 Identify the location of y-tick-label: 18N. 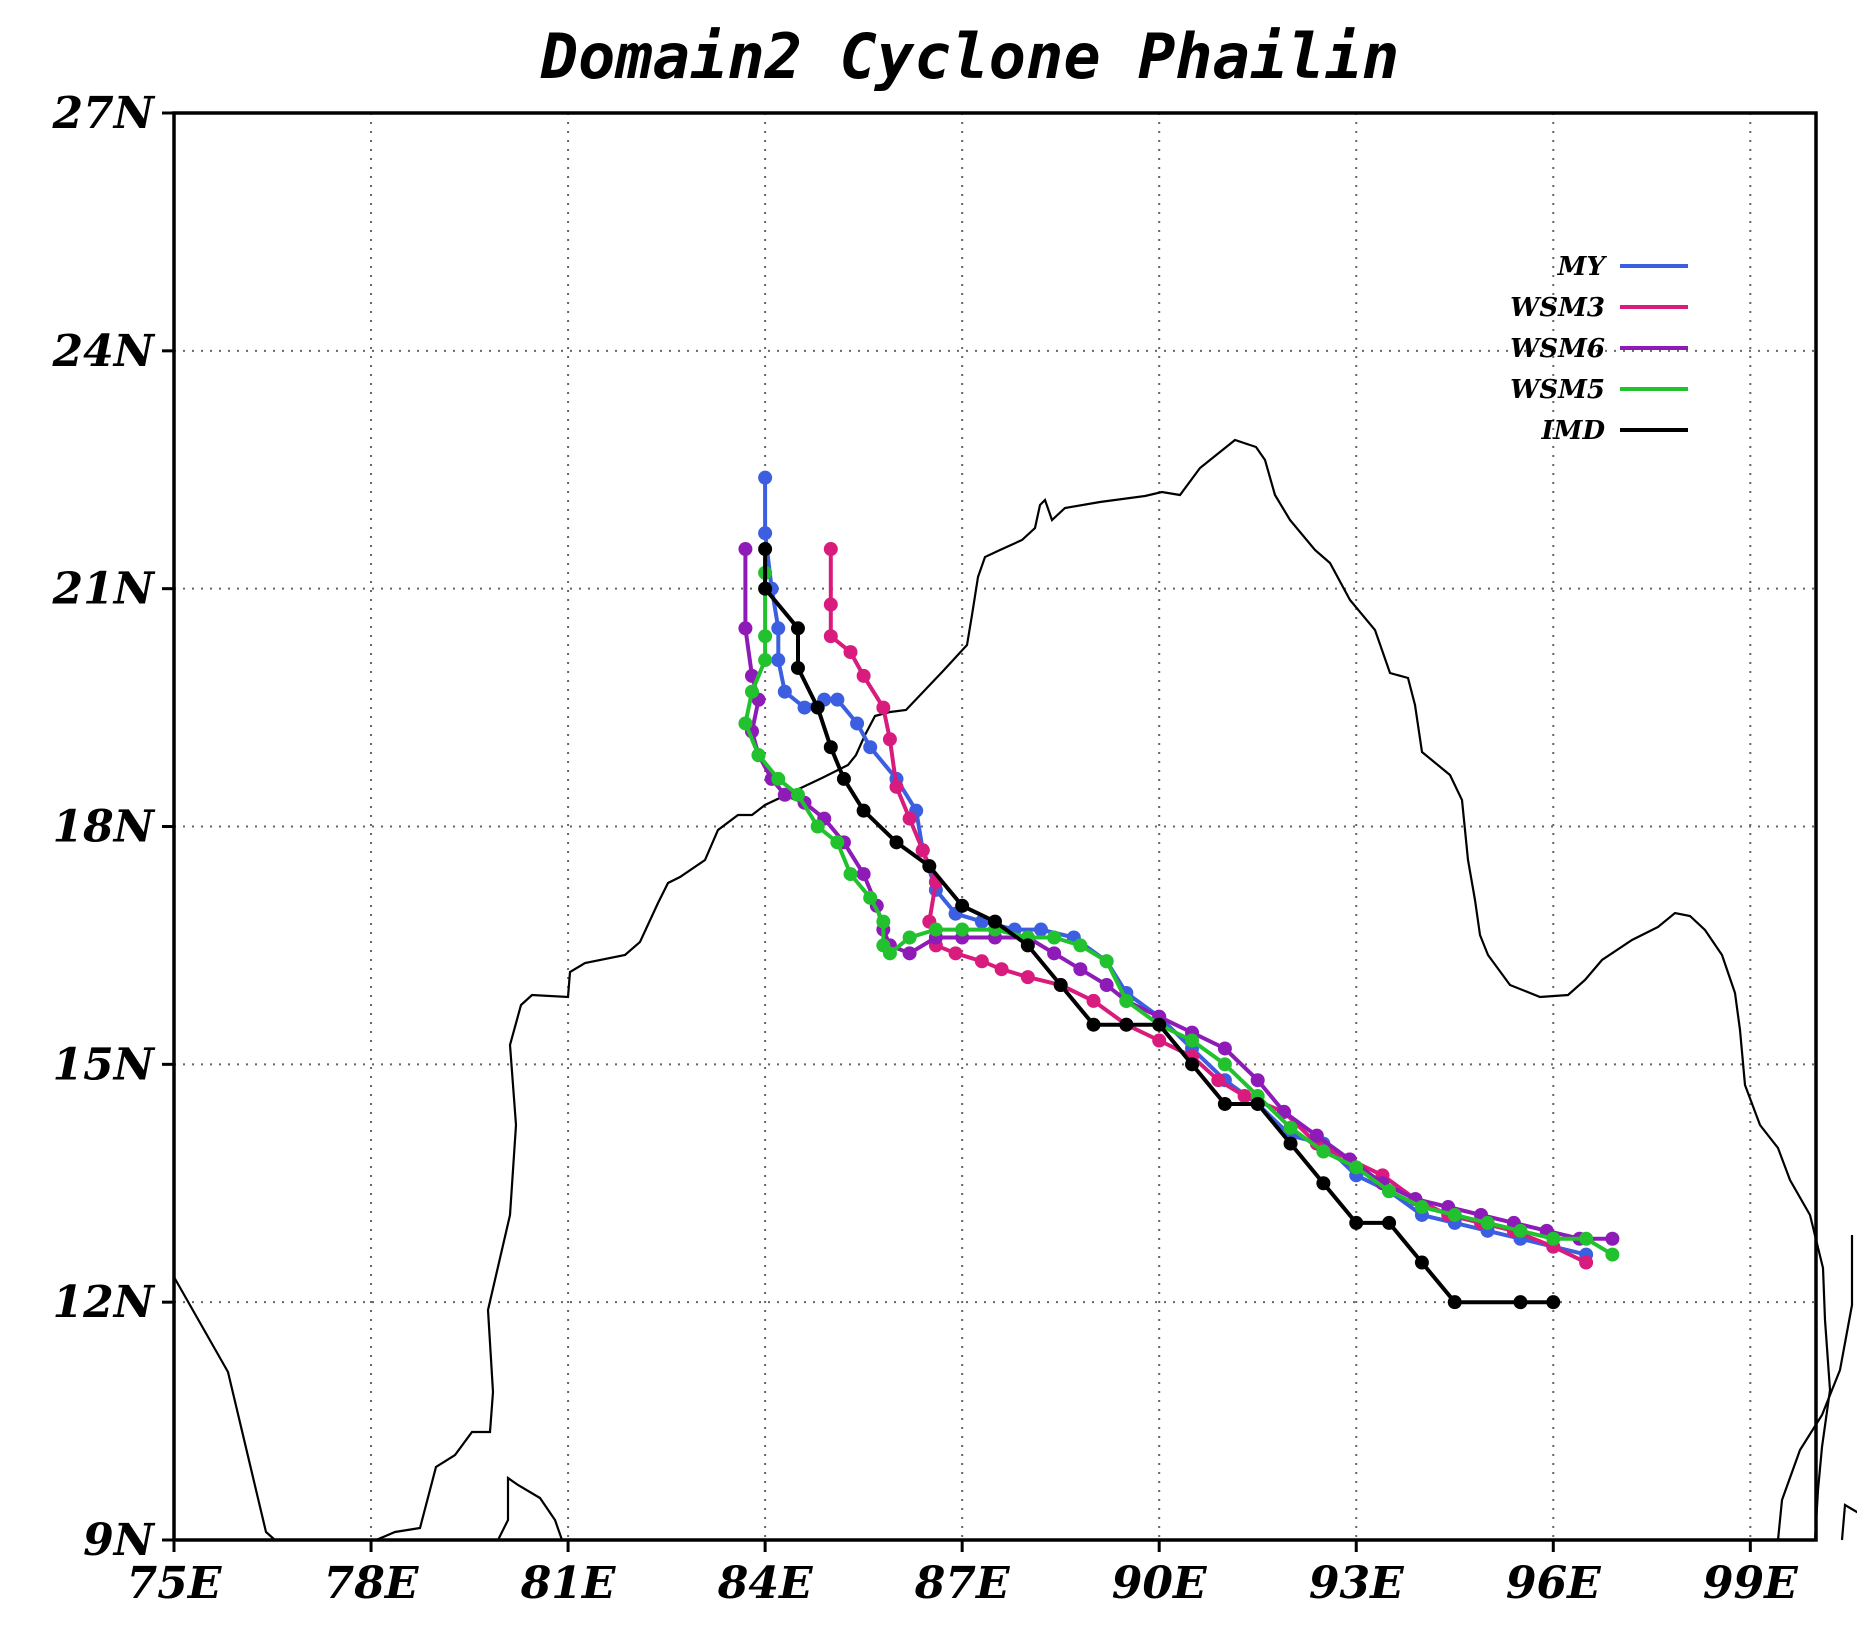
(104, 827).